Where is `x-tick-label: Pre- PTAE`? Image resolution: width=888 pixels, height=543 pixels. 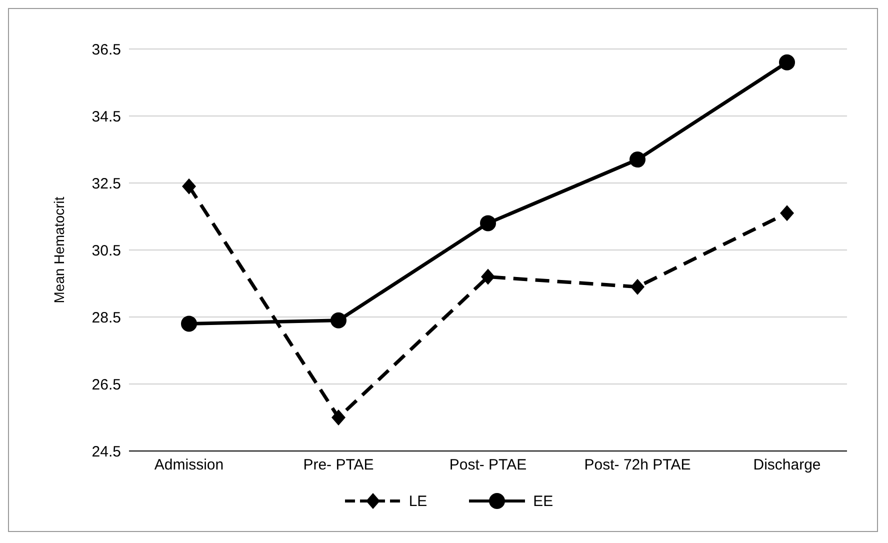
x-tick-label: Pre- PTAE is located at coordinates (338, 465).